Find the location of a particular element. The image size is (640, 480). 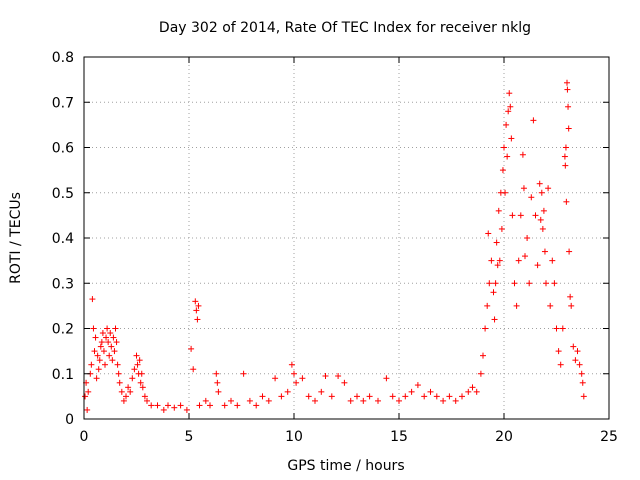

x-tick-labels: 0 5 10 15 20 25 is located at coordinates (349, 437).